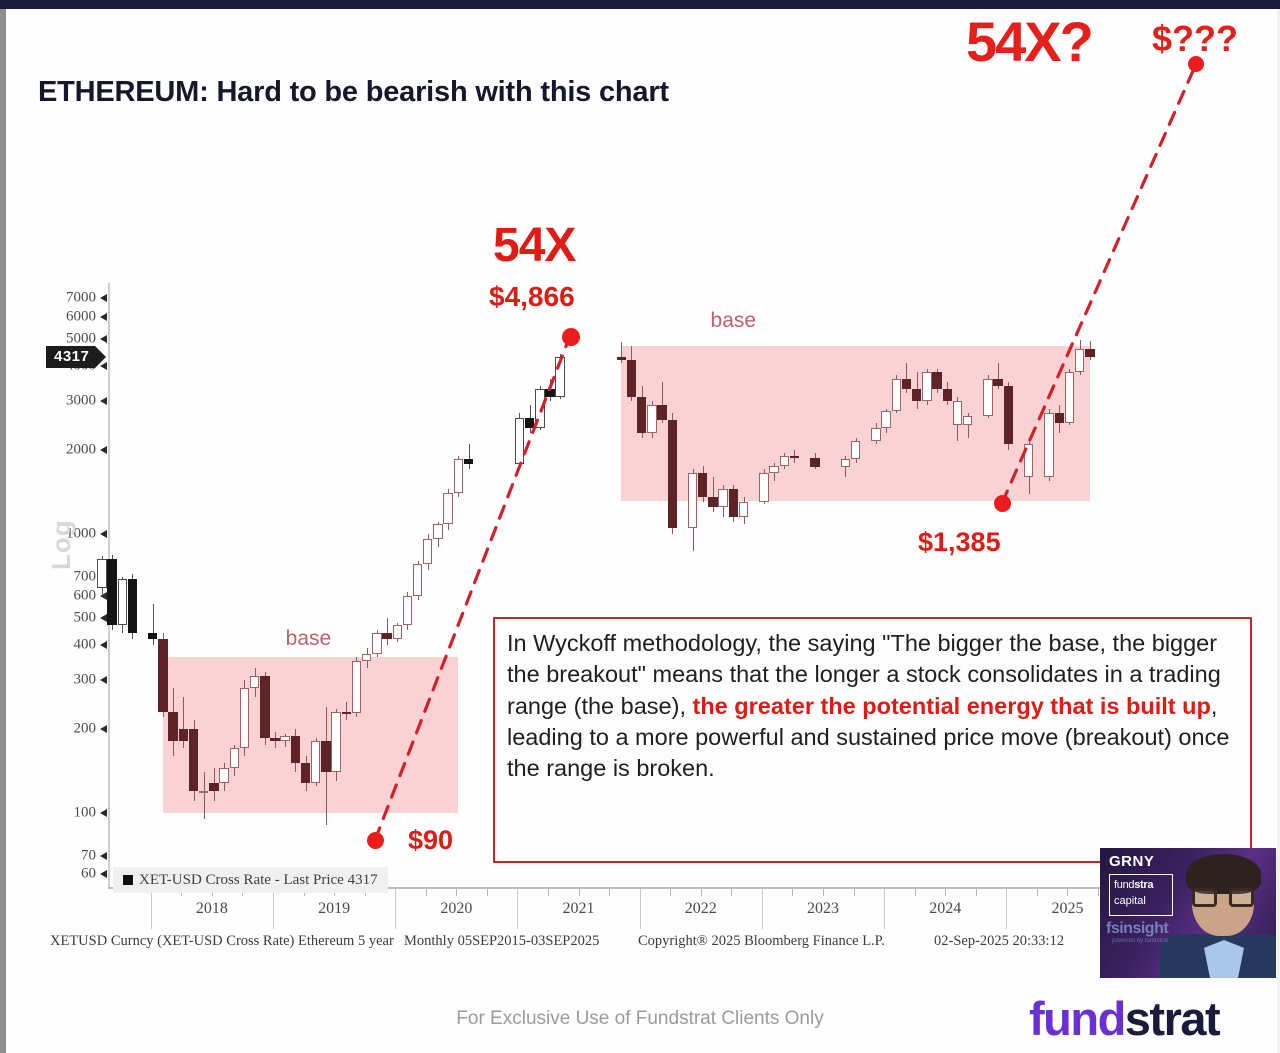 This screenshot has height=1053, width=1280. Describe the element at coordinates (1132, 861) in the screenshot. I see `video-ticker-label: GRNY` at that location.